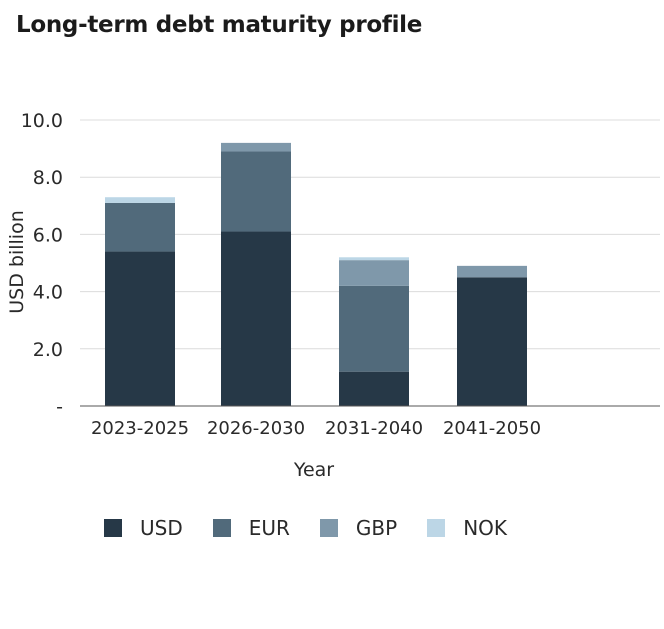  What do you see at coordinates (492, 428) in the screenshot?
I see `x-tick-label: 2041-2050` at bounding box center [492, 428].